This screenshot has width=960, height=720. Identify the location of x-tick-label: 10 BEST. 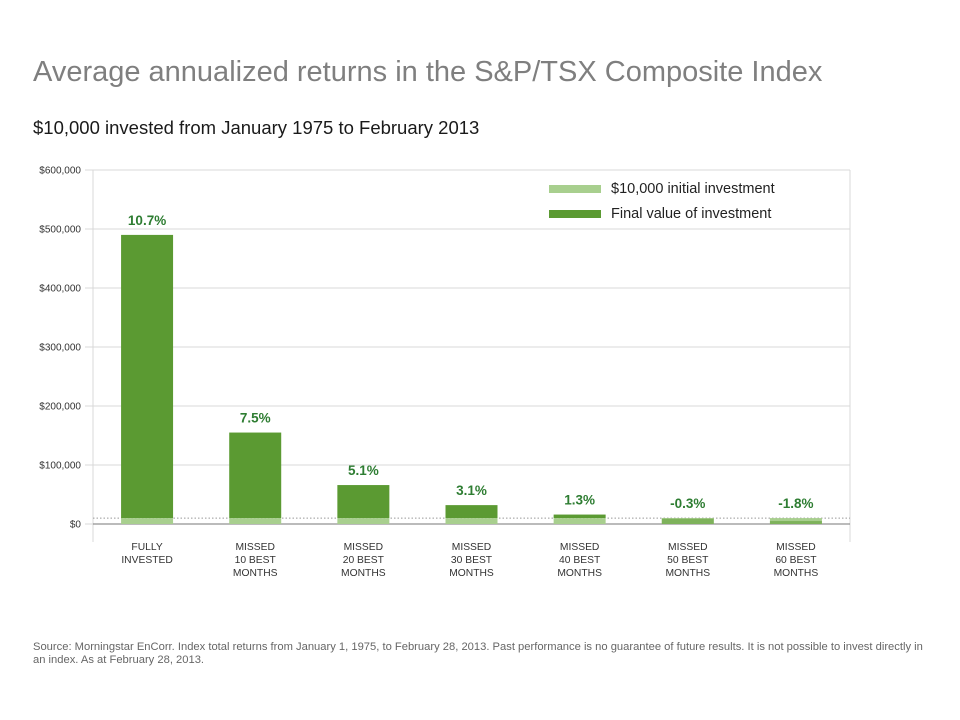
(256, 560).